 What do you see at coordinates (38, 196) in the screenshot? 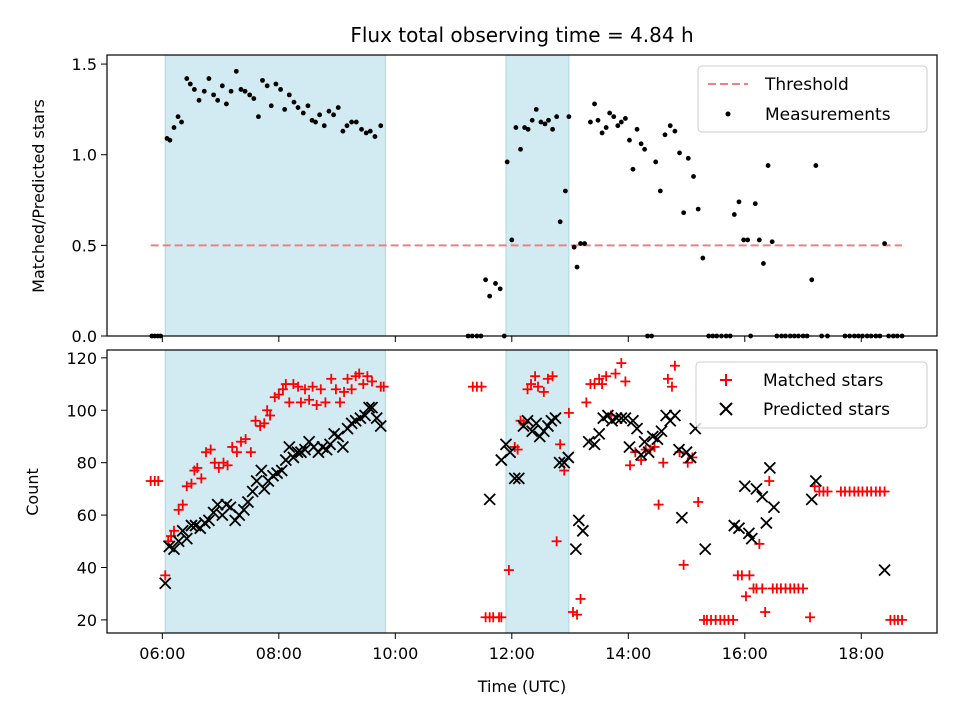
I see `top-y-axis-label: Matched/Predicted stars` at bounding box center [38, 196].